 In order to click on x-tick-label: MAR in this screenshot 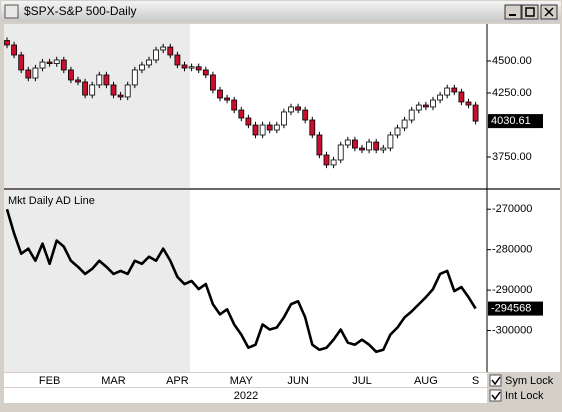, I will do `click(113, 381)`.